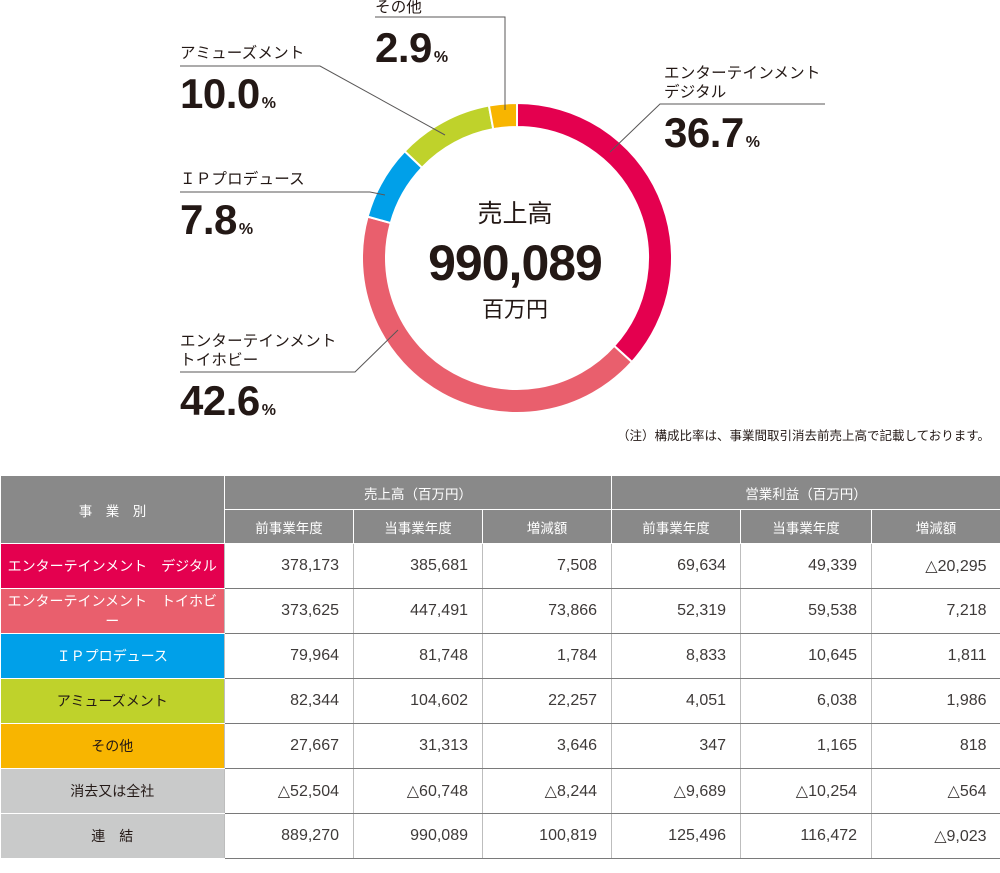  I want to click on segment-name-cell: 消去又は全社, so click(112, 791).